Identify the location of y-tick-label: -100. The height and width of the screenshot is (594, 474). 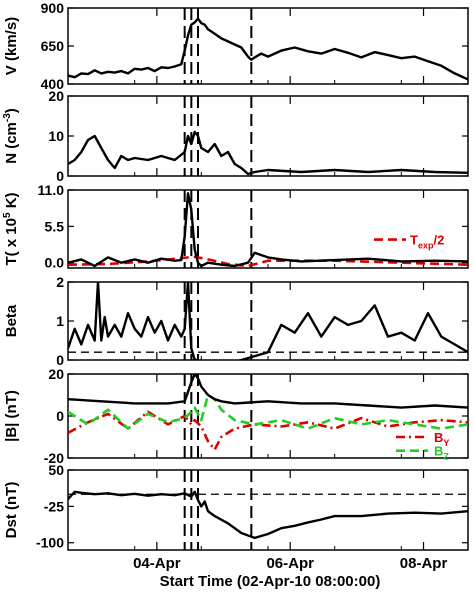
(50, 543).